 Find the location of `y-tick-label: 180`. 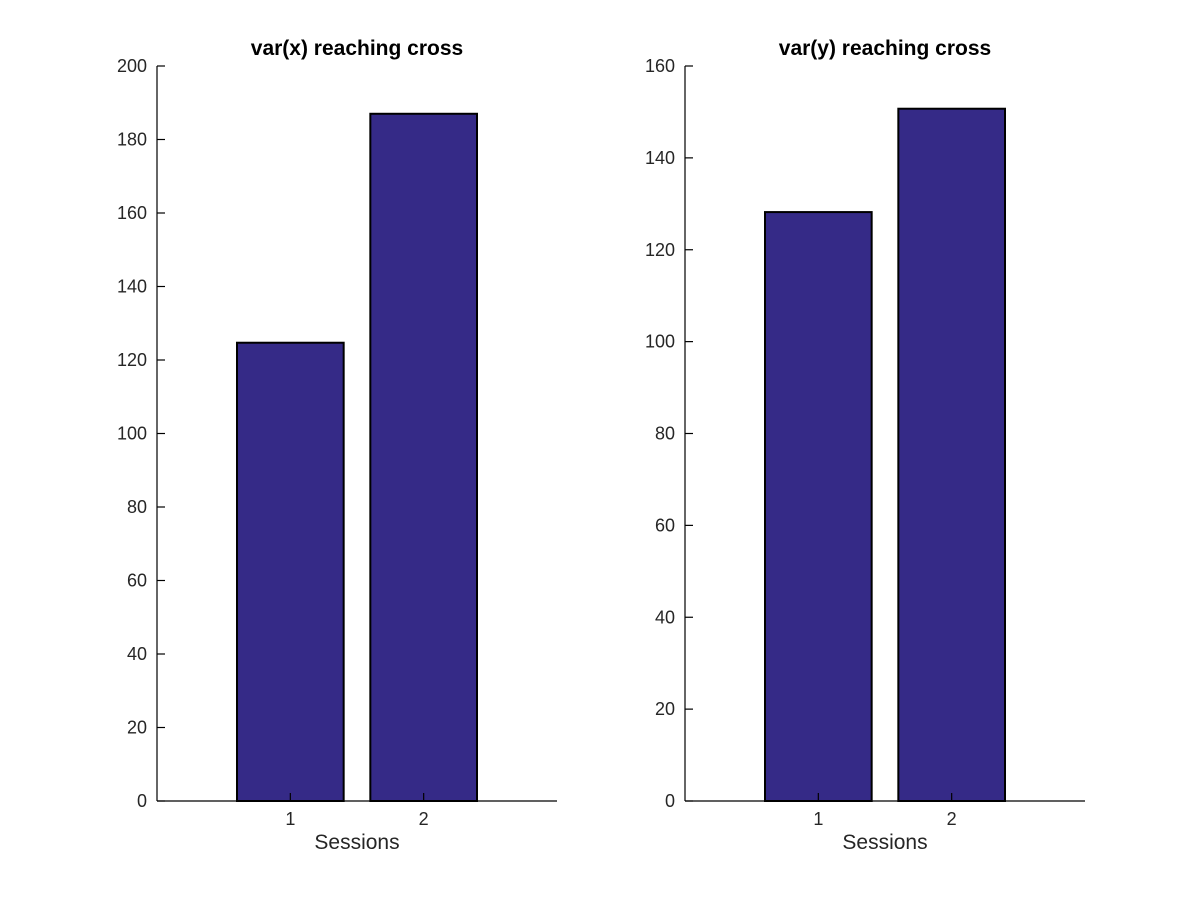

y-tick-label: 180 is located at coordinates (132, 140).